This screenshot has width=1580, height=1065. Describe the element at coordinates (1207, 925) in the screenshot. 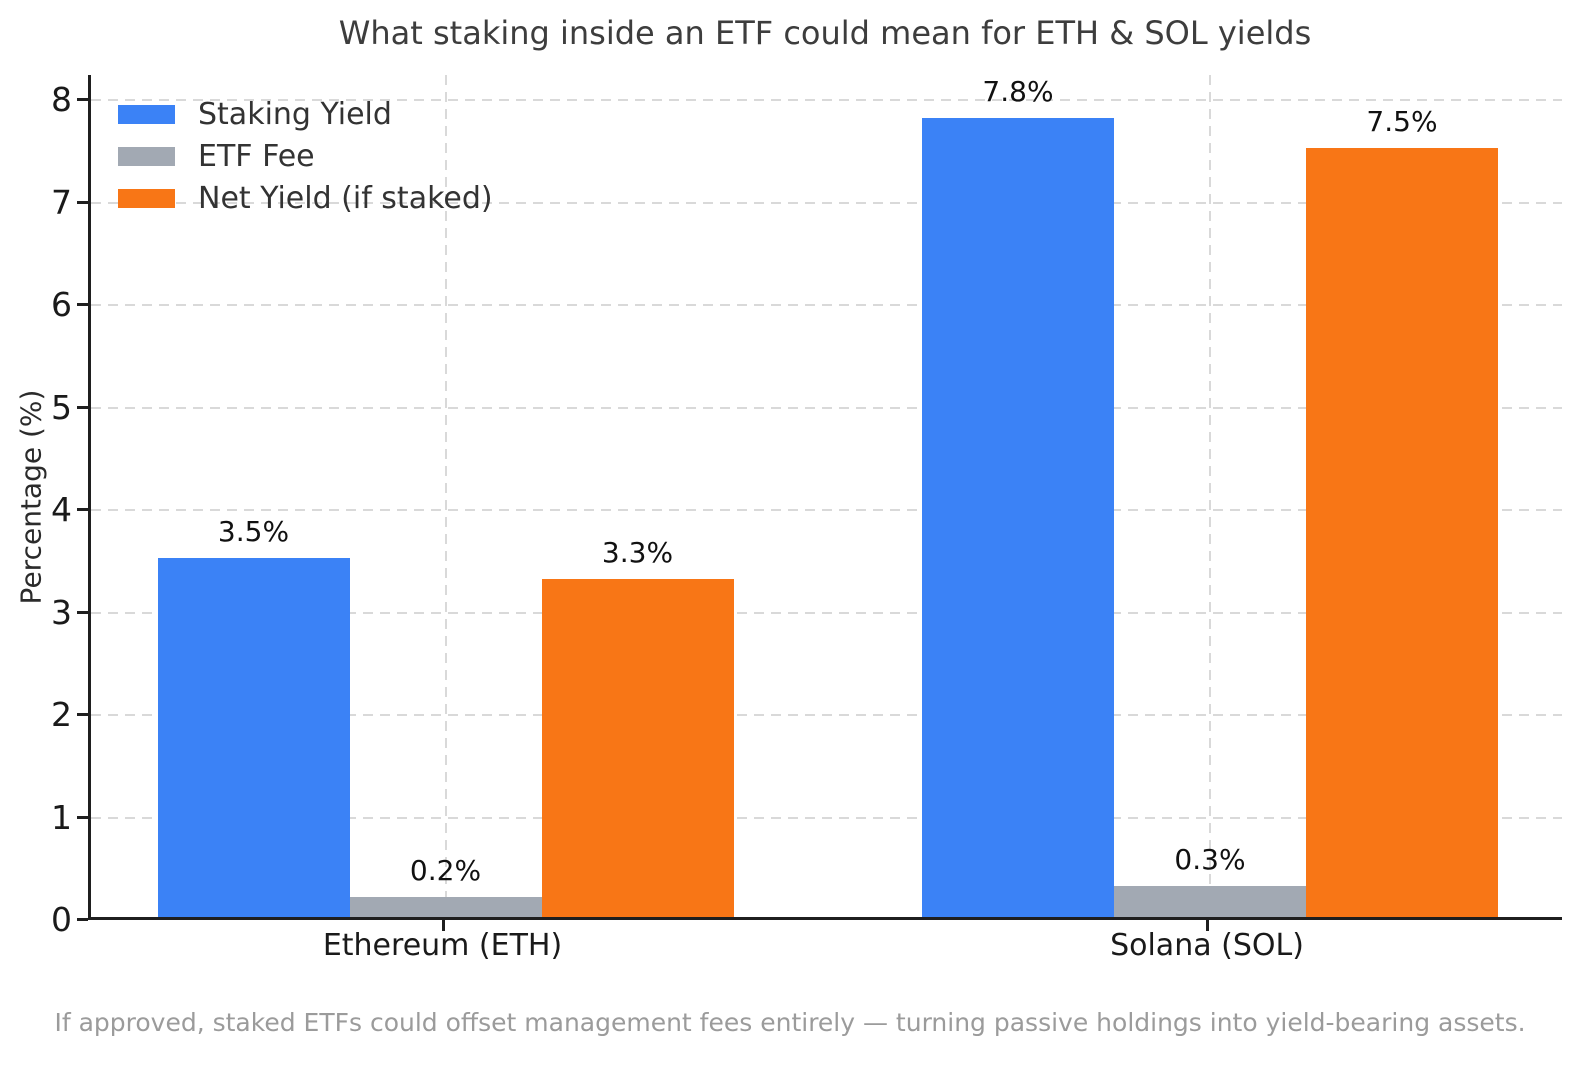

I see `x-tick-mark-solana-sol` at that location.